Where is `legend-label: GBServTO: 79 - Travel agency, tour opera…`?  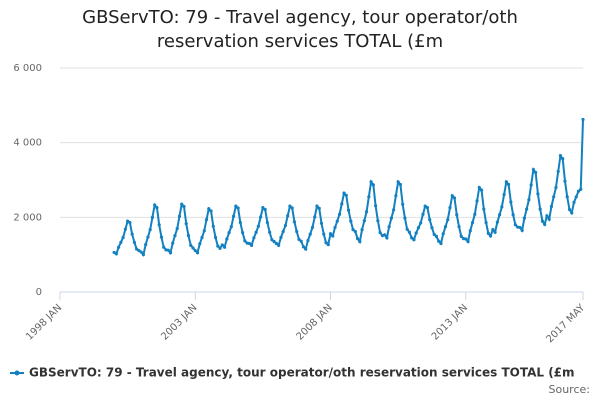
legend-label: GBServTO: 79 - Travel agency, tour opera… is located at coordinates (302, 373).